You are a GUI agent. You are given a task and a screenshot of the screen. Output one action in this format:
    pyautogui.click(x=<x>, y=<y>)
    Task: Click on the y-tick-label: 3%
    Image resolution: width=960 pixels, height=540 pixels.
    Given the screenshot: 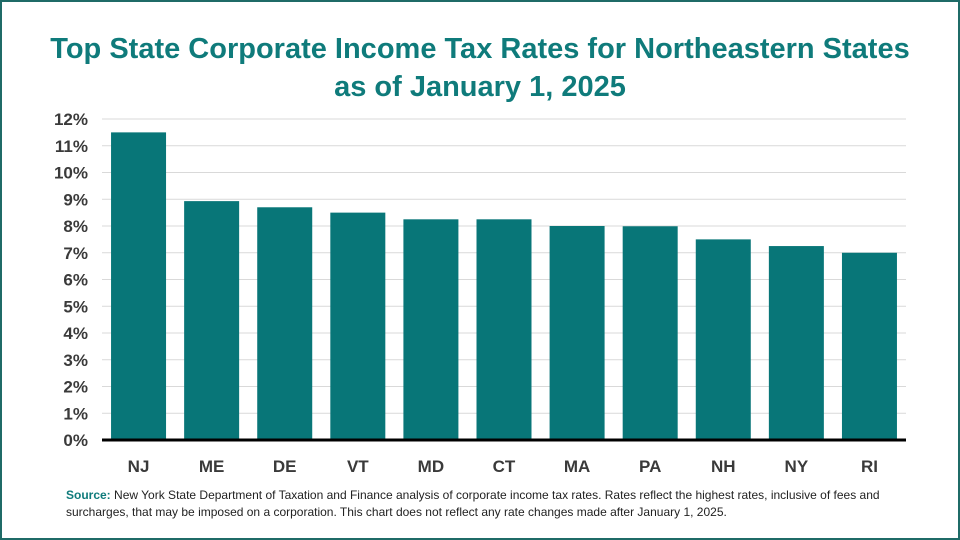 What is the action you would take?
    pyautogui.click(x=75, y=360)
    